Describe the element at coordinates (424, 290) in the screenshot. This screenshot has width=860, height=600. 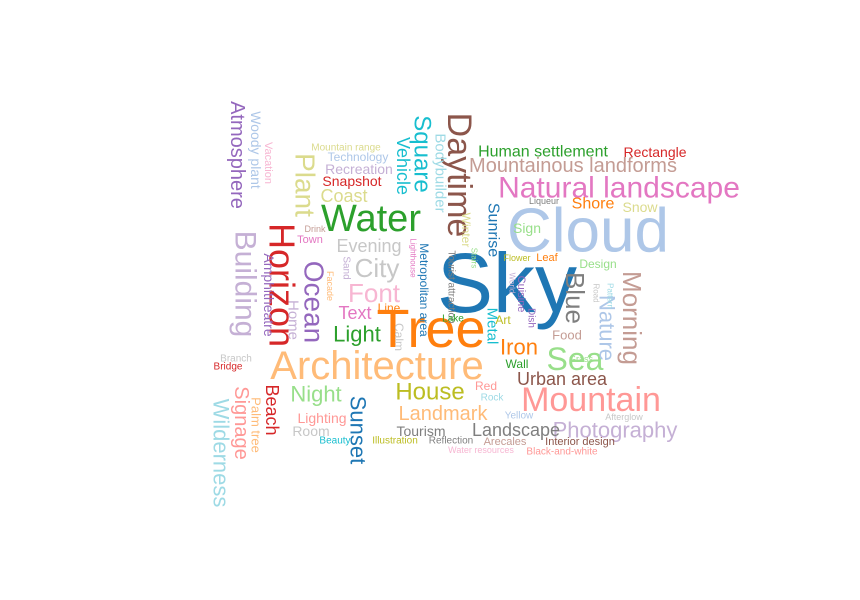
I see `word-metropolitan-area: Metropolitan area` at that location.